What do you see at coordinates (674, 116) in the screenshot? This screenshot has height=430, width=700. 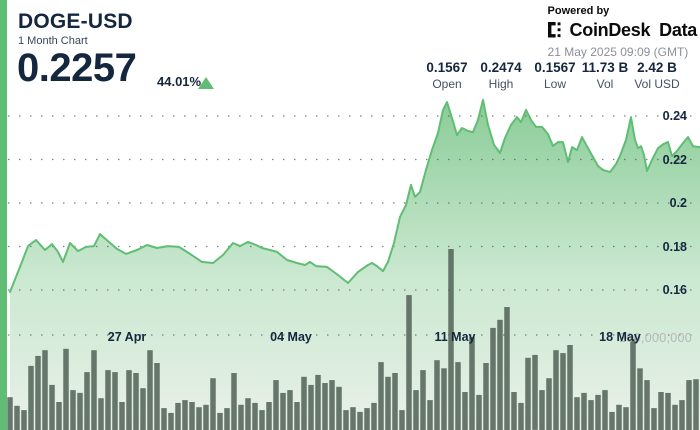 I see `y-axis-tick-label: 0.24` at bounding box center [674, 116].